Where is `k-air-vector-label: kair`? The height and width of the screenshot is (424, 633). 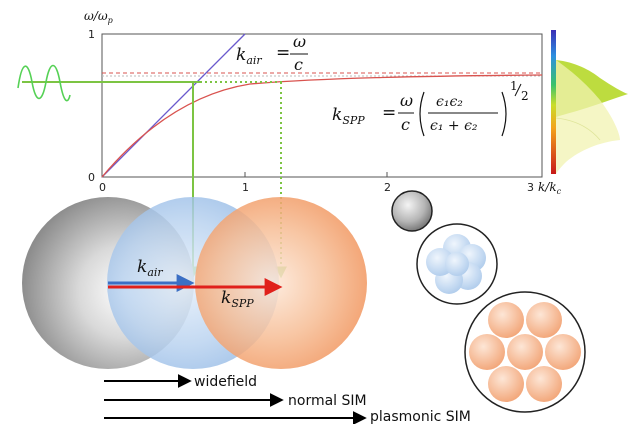
k-air-vector-label: kair is located at coordinates (150, 268).